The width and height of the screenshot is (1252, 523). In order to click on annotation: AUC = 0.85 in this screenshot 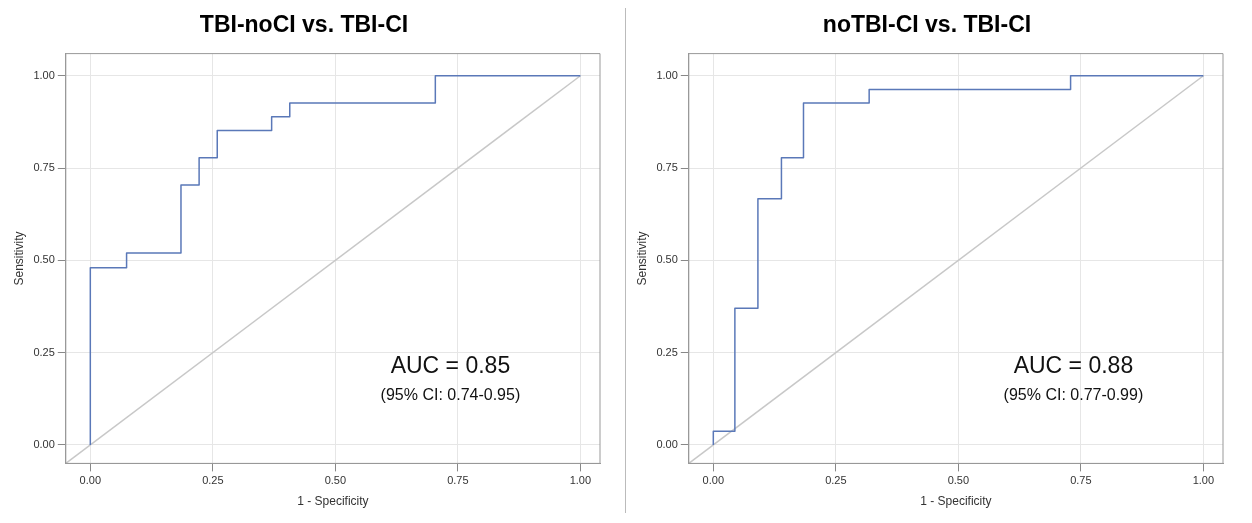, I will do `click(450, 365)`.